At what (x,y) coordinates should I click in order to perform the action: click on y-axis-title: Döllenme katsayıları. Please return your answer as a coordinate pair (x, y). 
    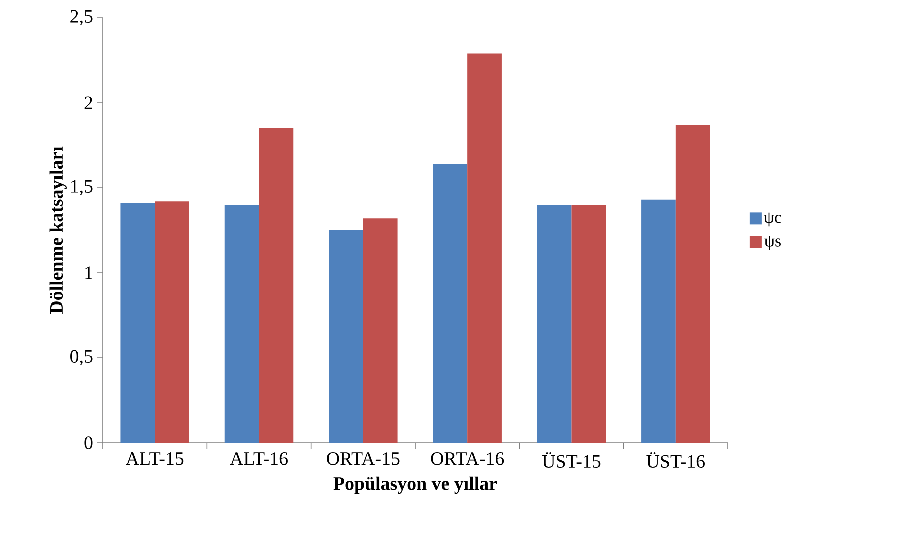
    Looking at the image, I should click on (58, 230).